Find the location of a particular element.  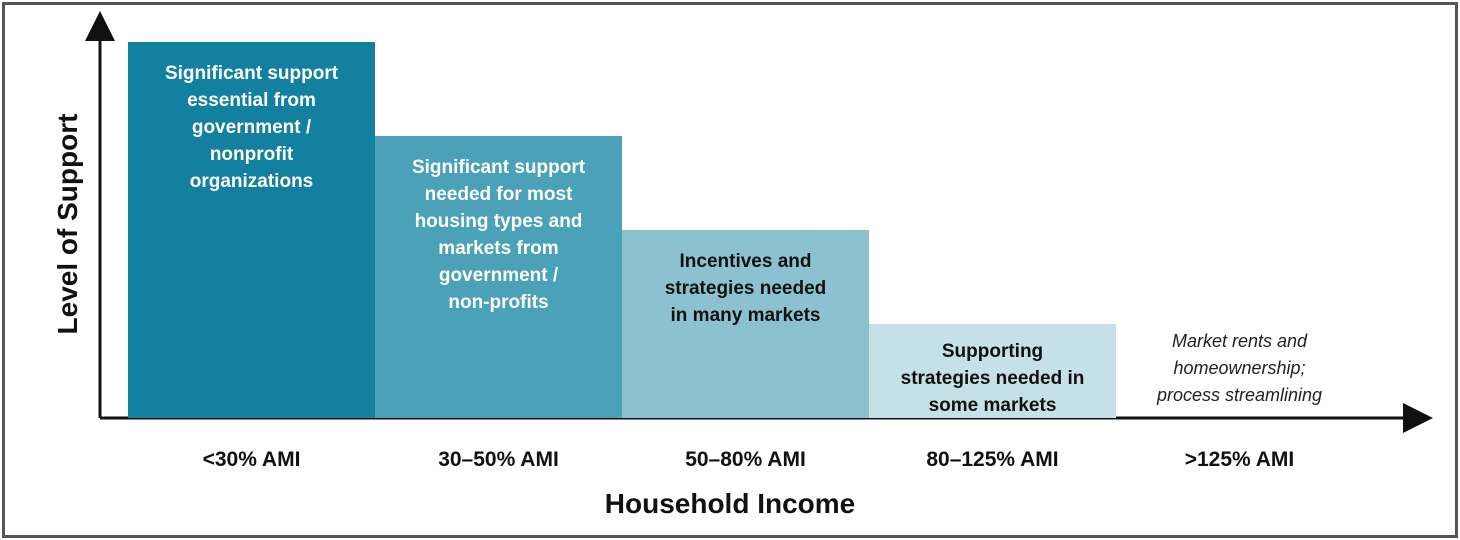

category-label: 80–125% AMI is located at coordinates (992, 459).